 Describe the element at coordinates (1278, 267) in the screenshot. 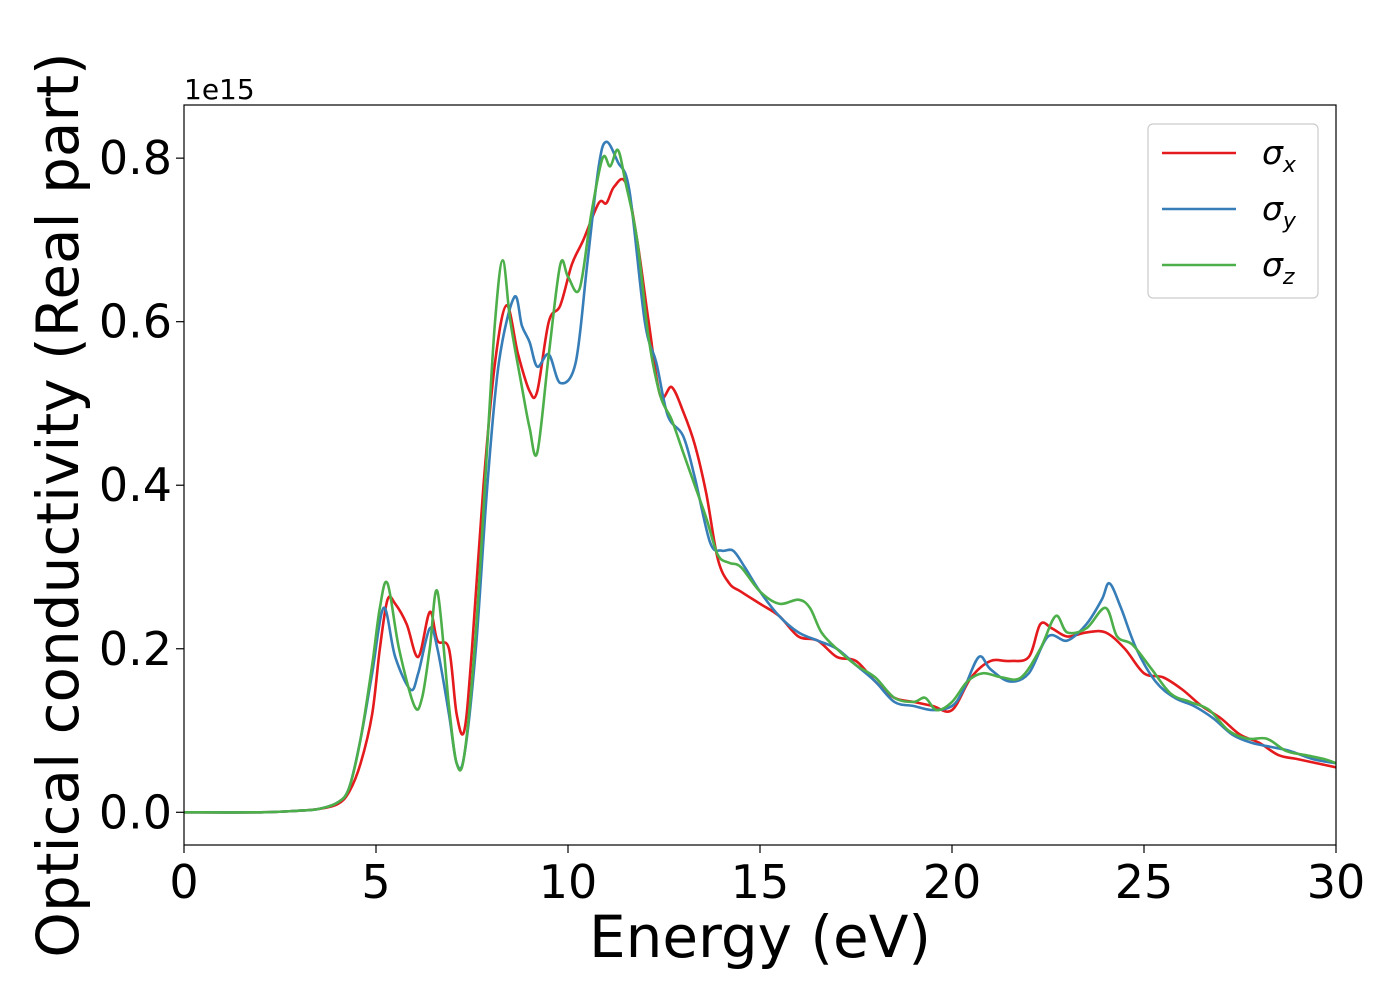

I see `legend-label: σz` at that location.